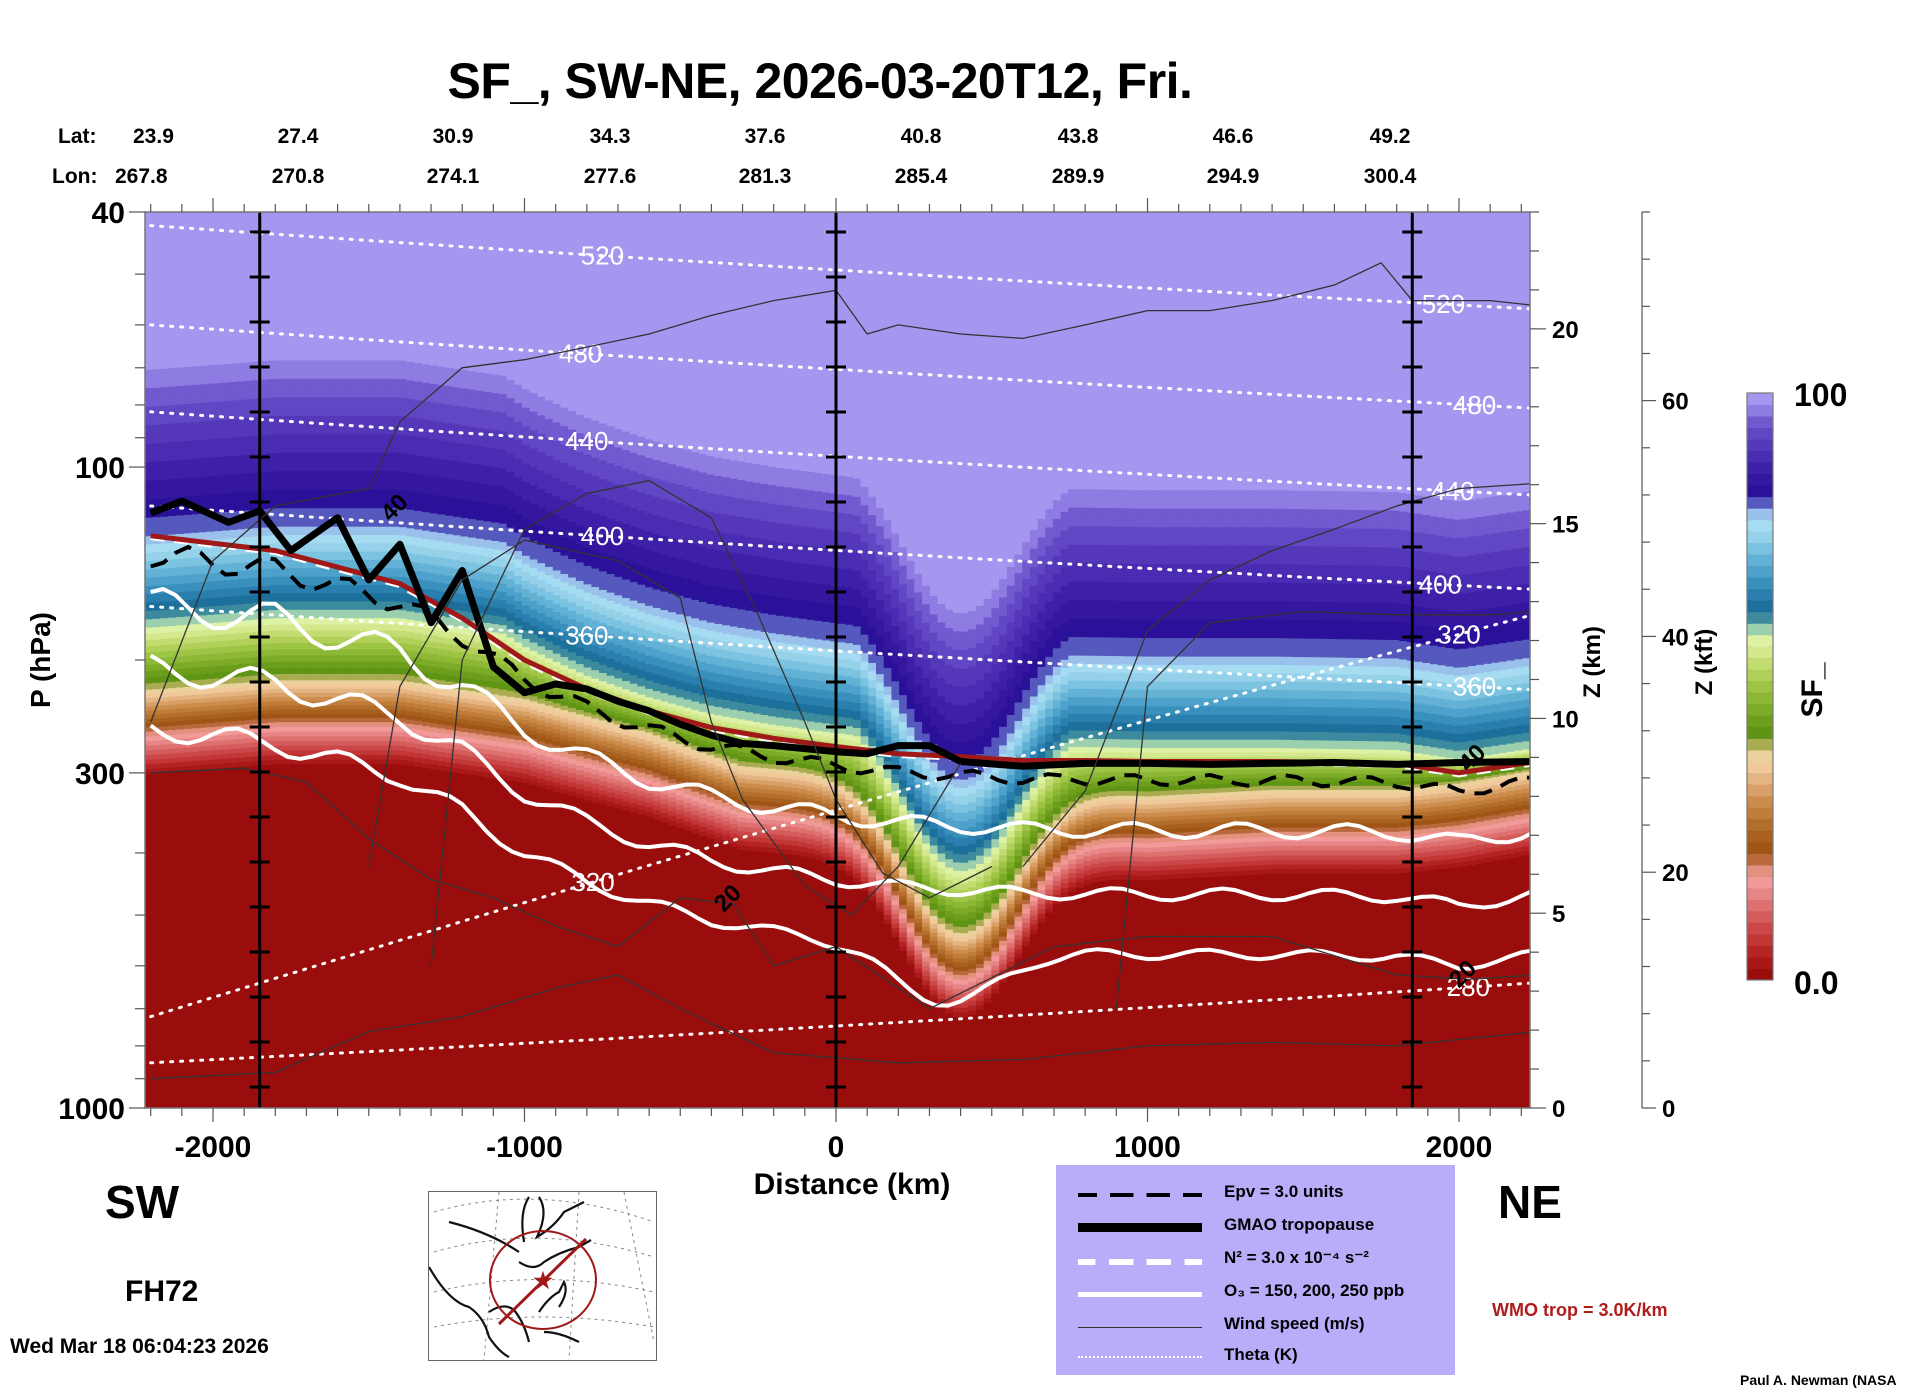 The image size is (1926, 1394). I want to click on lon-row-label: Lon:, so click(75, 176).